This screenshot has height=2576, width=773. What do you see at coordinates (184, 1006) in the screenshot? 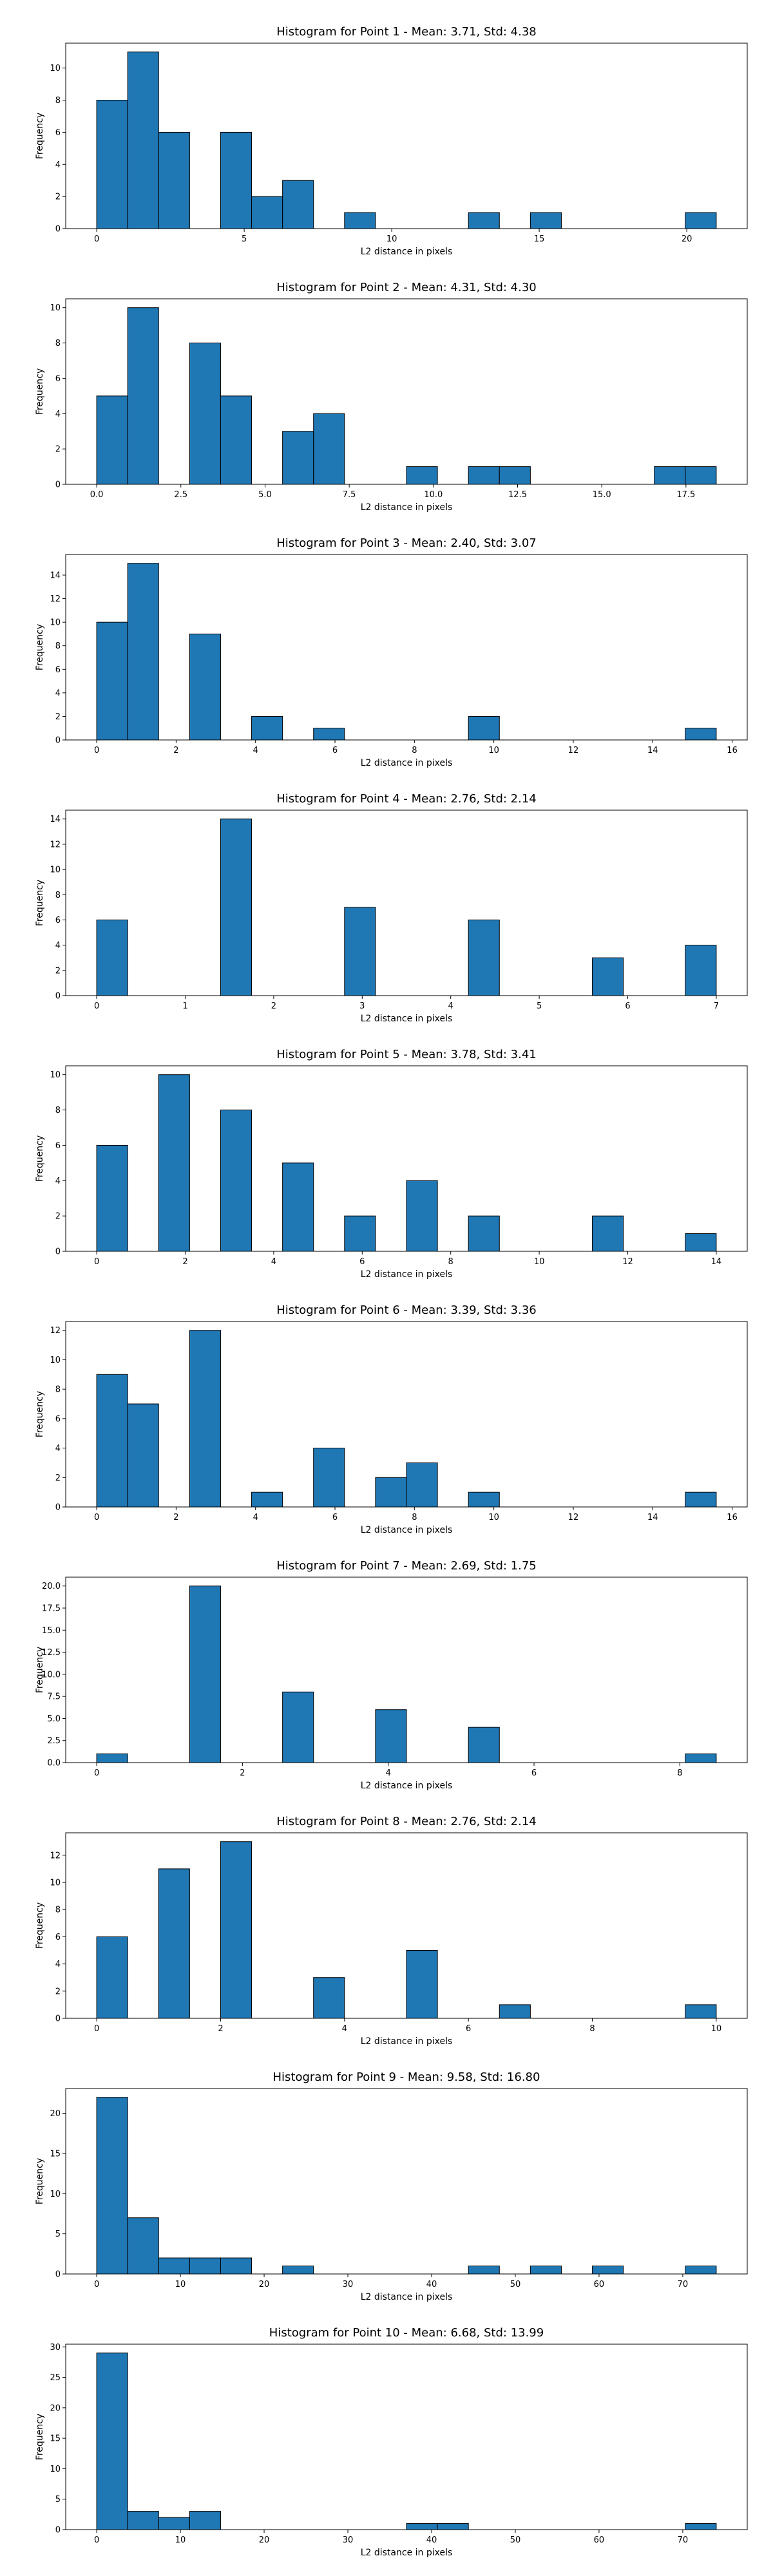
I see `x-tick-label: 1` at bounding box center [184, 1006].